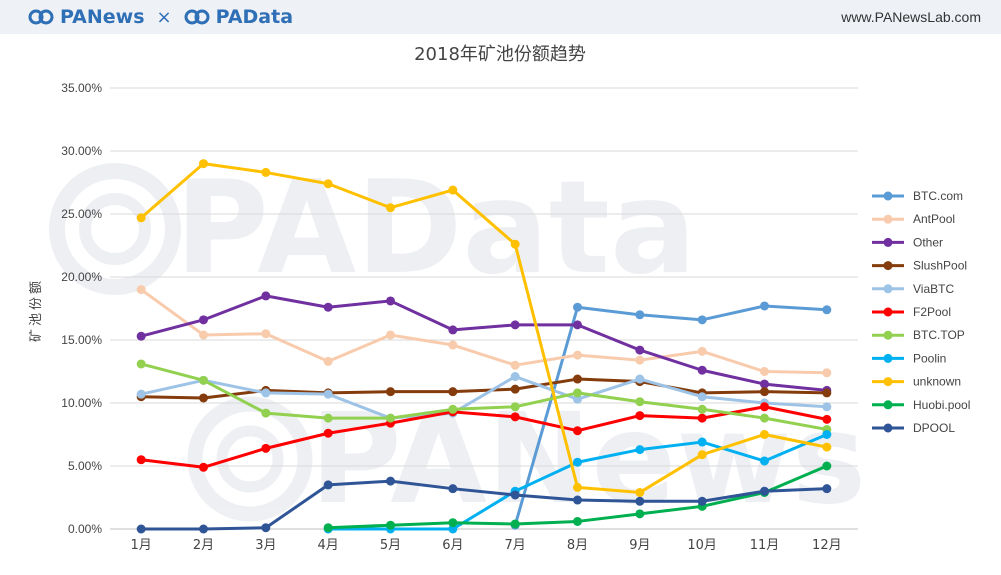  What do you see at coordinates (928, 242) in the screenshot?
I see `legend-label: Other` at bounding box center [928, 242].